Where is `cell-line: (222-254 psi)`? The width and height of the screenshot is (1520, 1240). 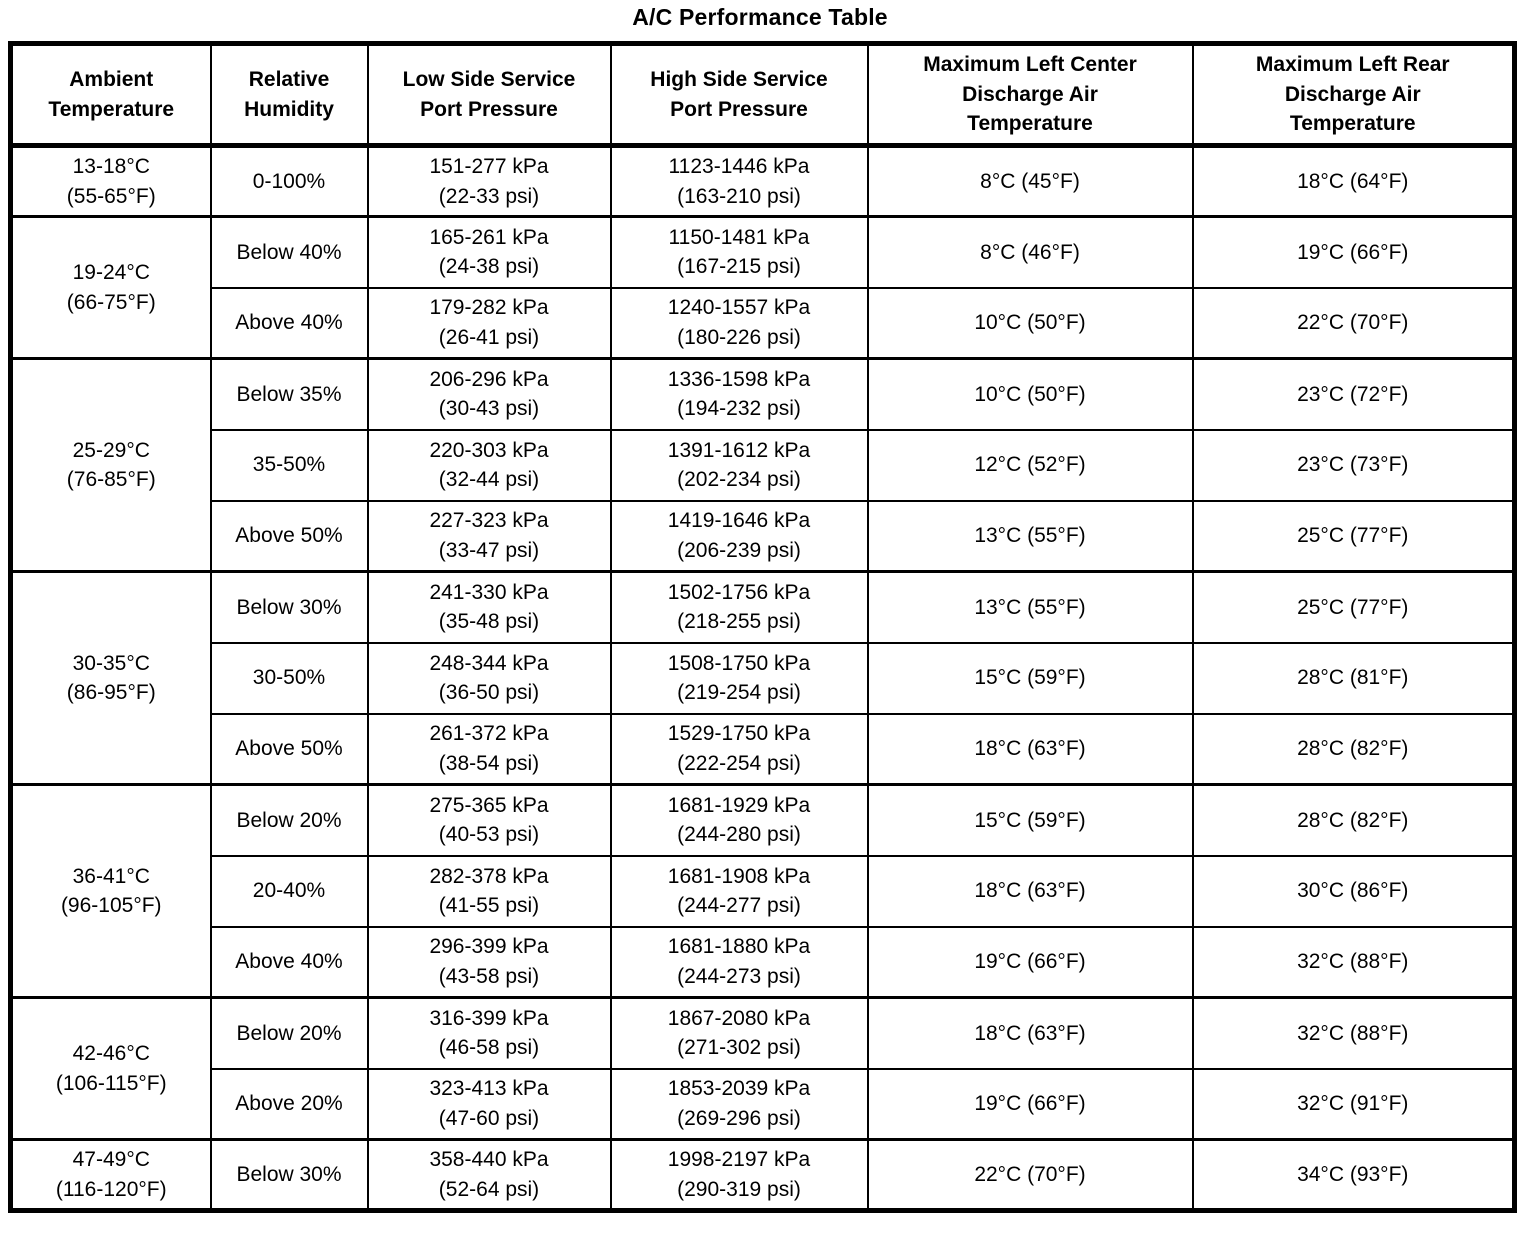 cell-line: (222-254 psi) is located at coordinates (739, 763).